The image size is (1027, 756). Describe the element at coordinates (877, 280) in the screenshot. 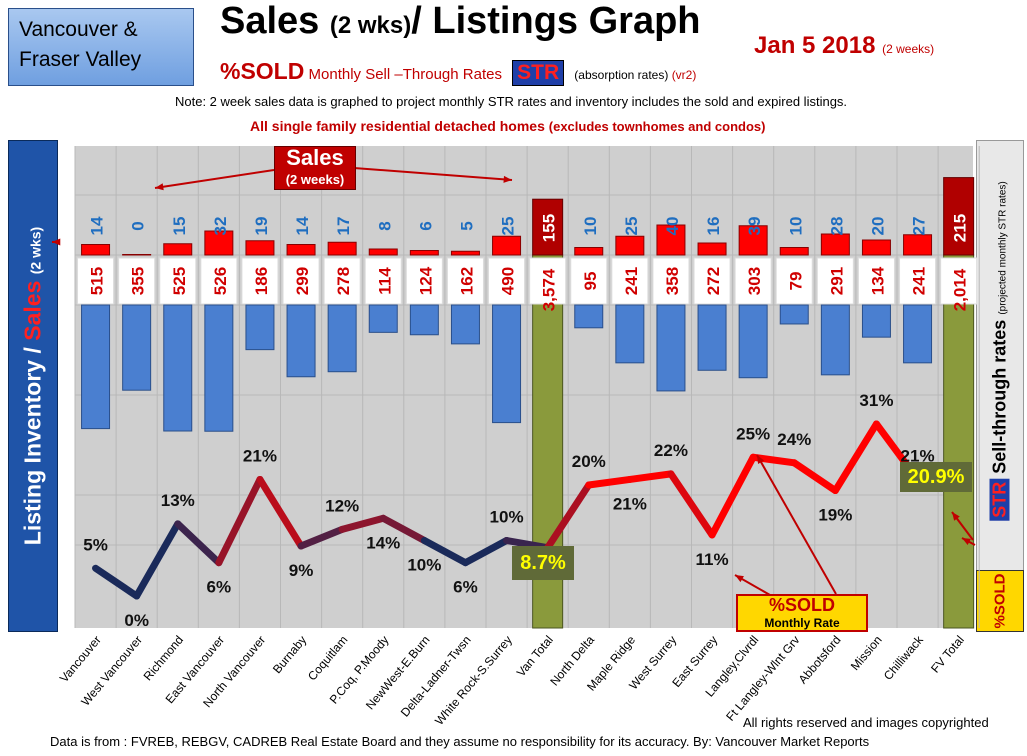

I see `inventory-label: 134` at that location.